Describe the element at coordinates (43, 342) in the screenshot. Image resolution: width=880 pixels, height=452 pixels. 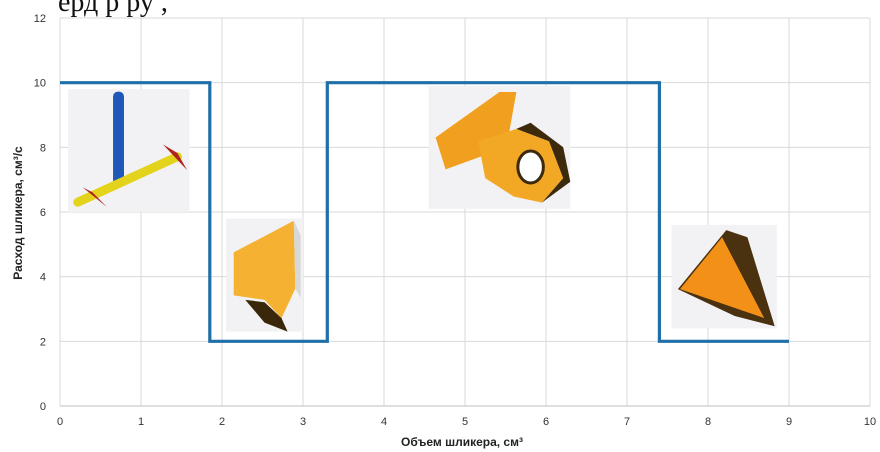
I see `y-tick-label-2: 2` at that location.